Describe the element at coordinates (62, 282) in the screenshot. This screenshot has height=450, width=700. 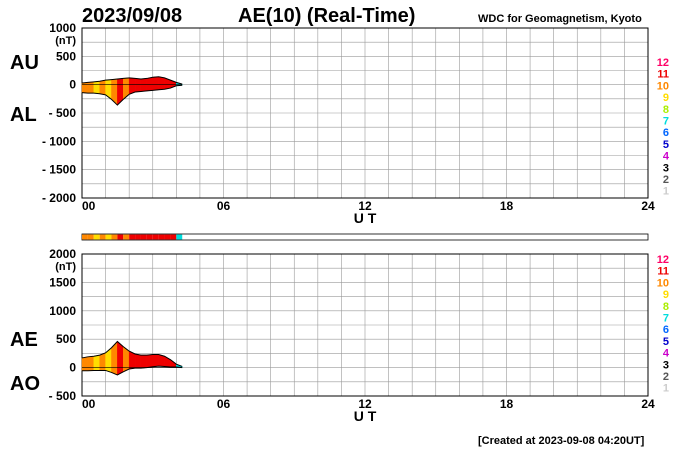
I see `y-tick-label: 1500` at that location.